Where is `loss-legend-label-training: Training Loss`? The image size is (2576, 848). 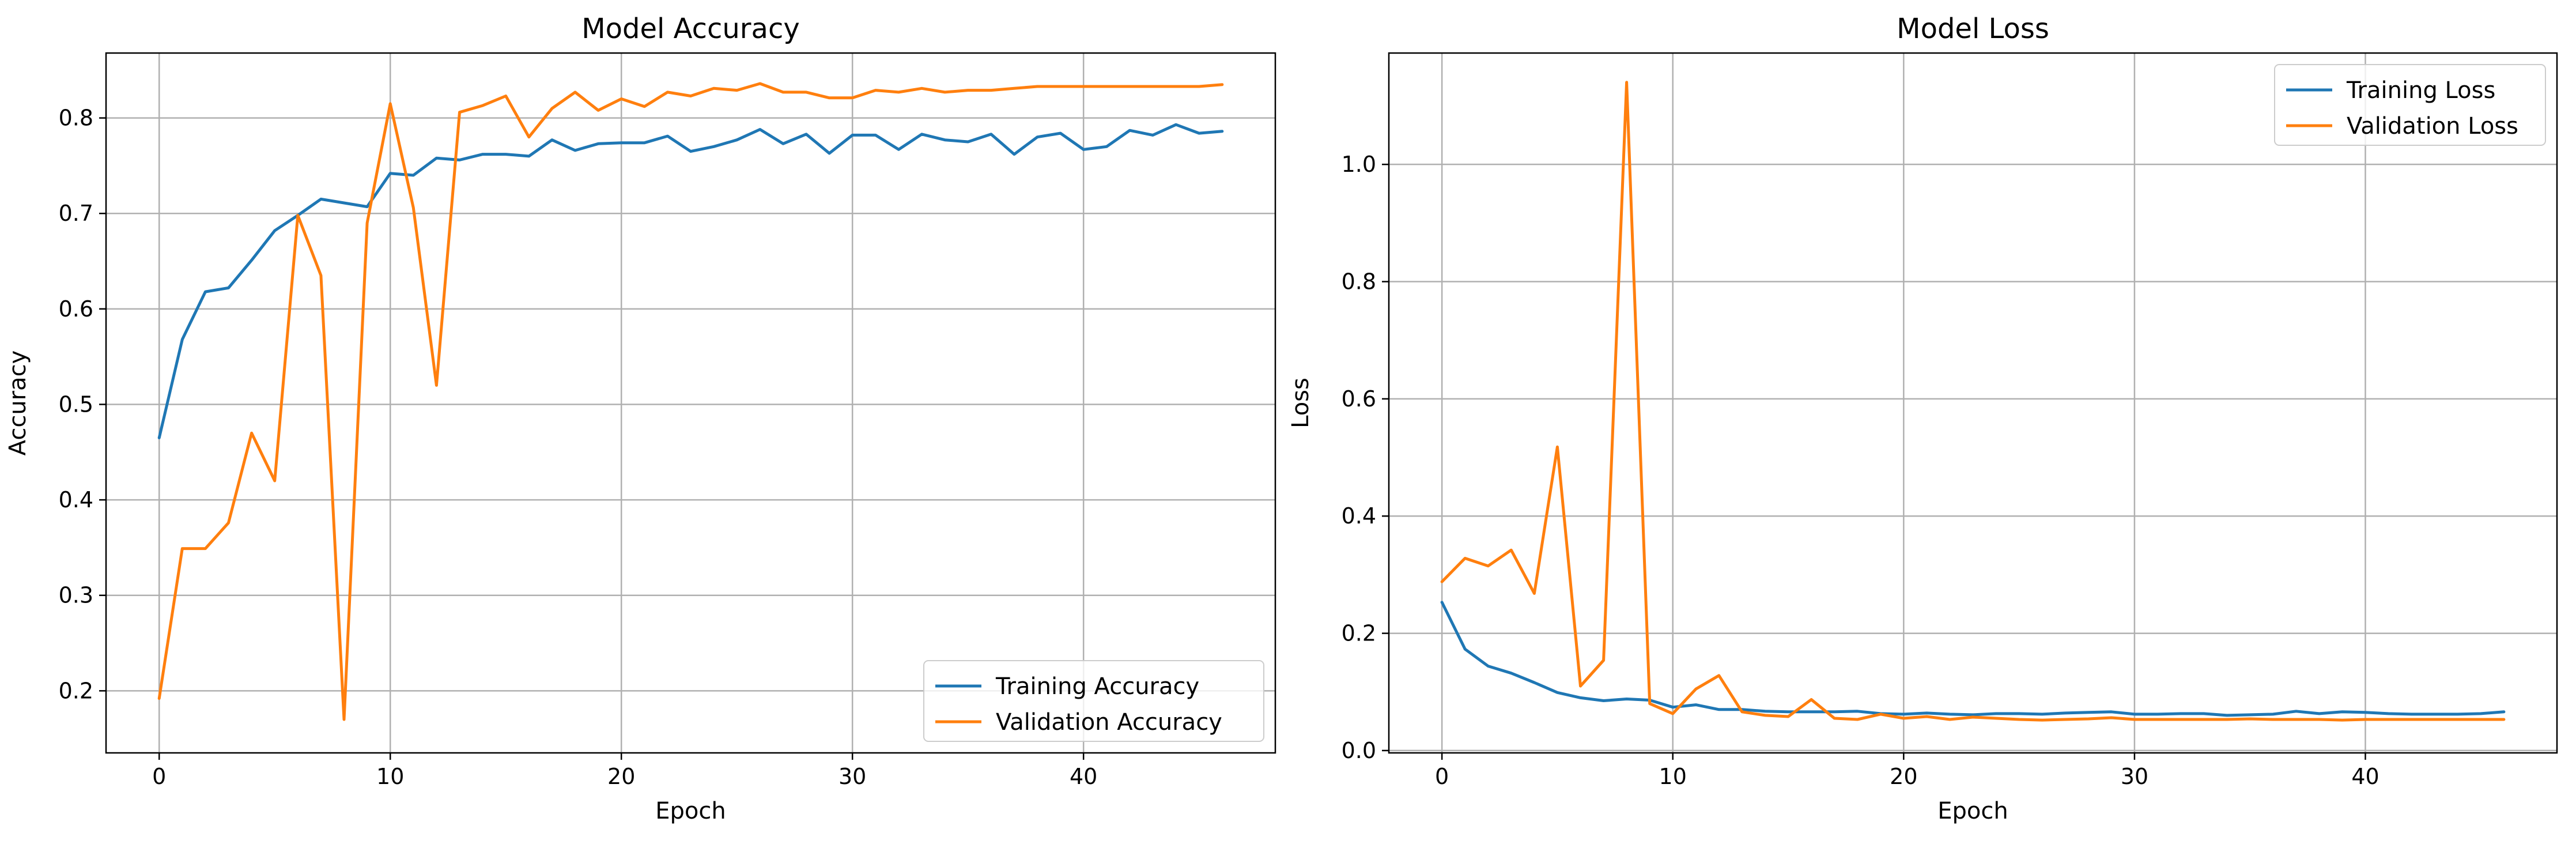 loss-legend-label-training: Training Loss is located at coordinates (2420, 91).